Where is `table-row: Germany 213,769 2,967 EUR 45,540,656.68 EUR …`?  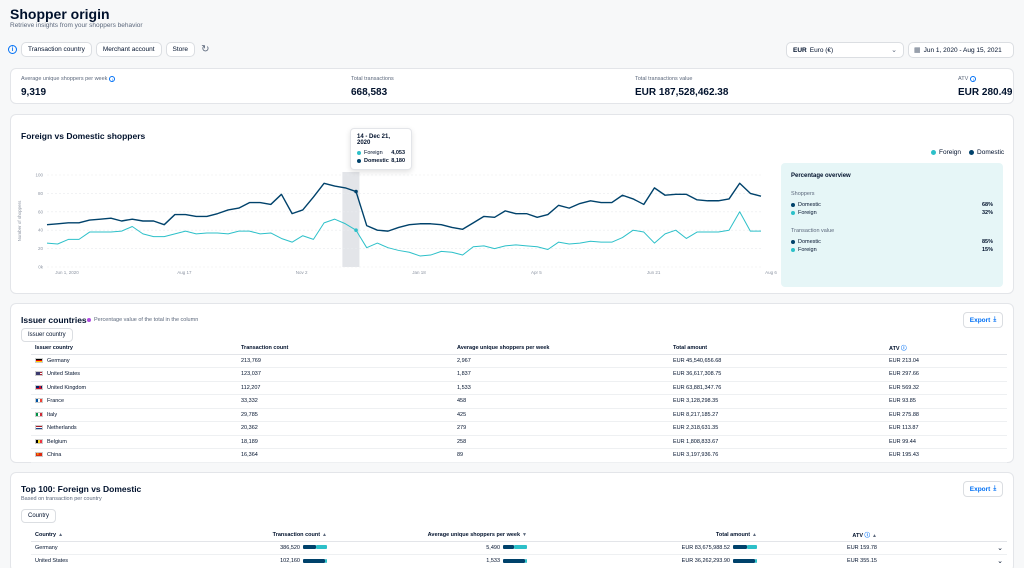
table-row: Germany 213,769 2,967 EUR 45,540,656.68 EUR … is located at coordinates (519, 361).